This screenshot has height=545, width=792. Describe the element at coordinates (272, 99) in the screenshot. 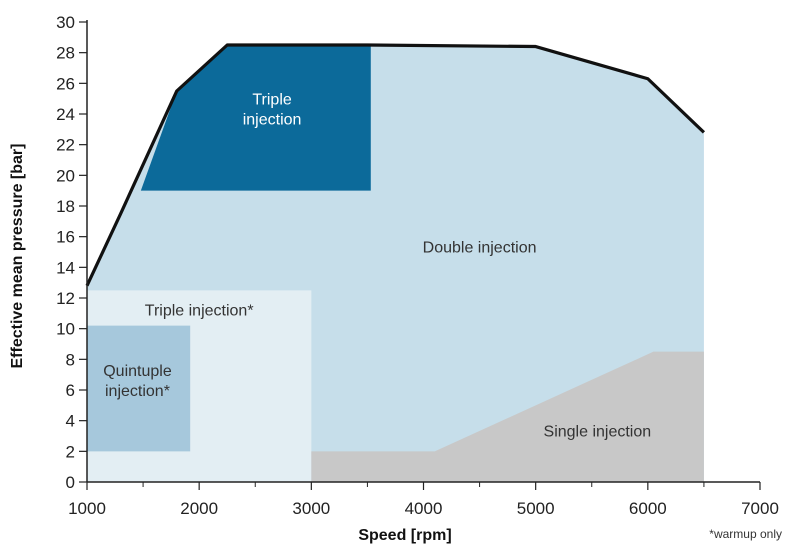

I see `region-label-line: Triple` at that location.